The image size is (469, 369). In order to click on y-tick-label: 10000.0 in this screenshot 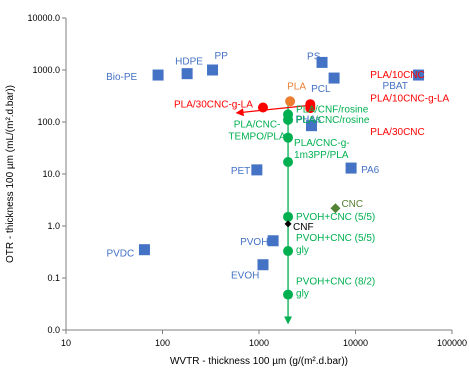, I will do `click(43, 18)`.